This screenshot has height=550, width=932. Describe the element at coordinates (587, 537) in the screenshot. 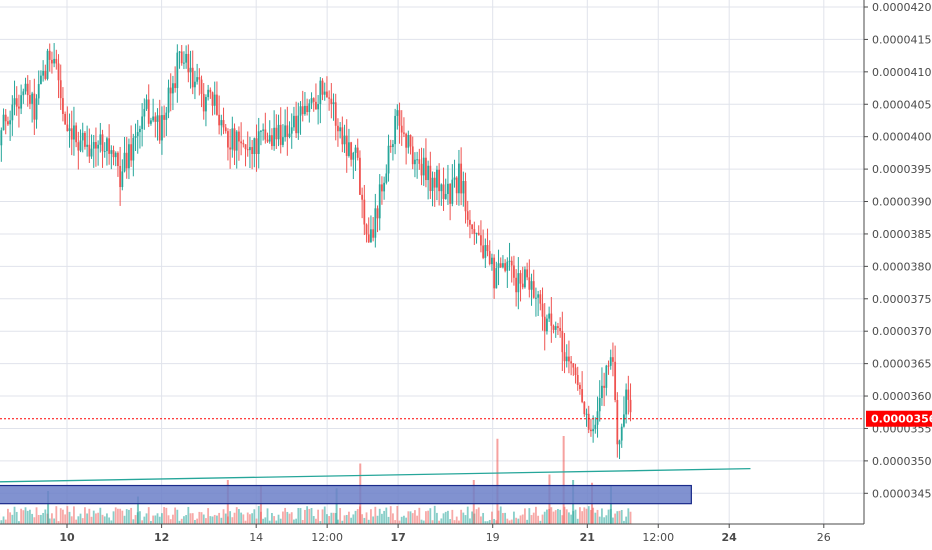

I see `time-tick-label: 21` at that location.